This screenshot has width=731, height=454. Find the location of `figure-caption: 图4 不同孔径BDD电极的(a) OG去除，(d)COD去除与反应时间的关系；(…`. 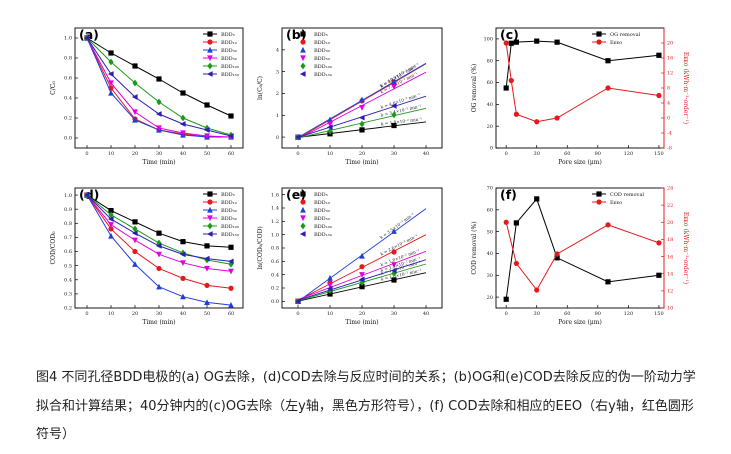

figure-caption: 图4 不同孔径BDD电极的(a) OG去除，(d)COD去除与反应时间的关系；(… is located at coordinates (366, 406).